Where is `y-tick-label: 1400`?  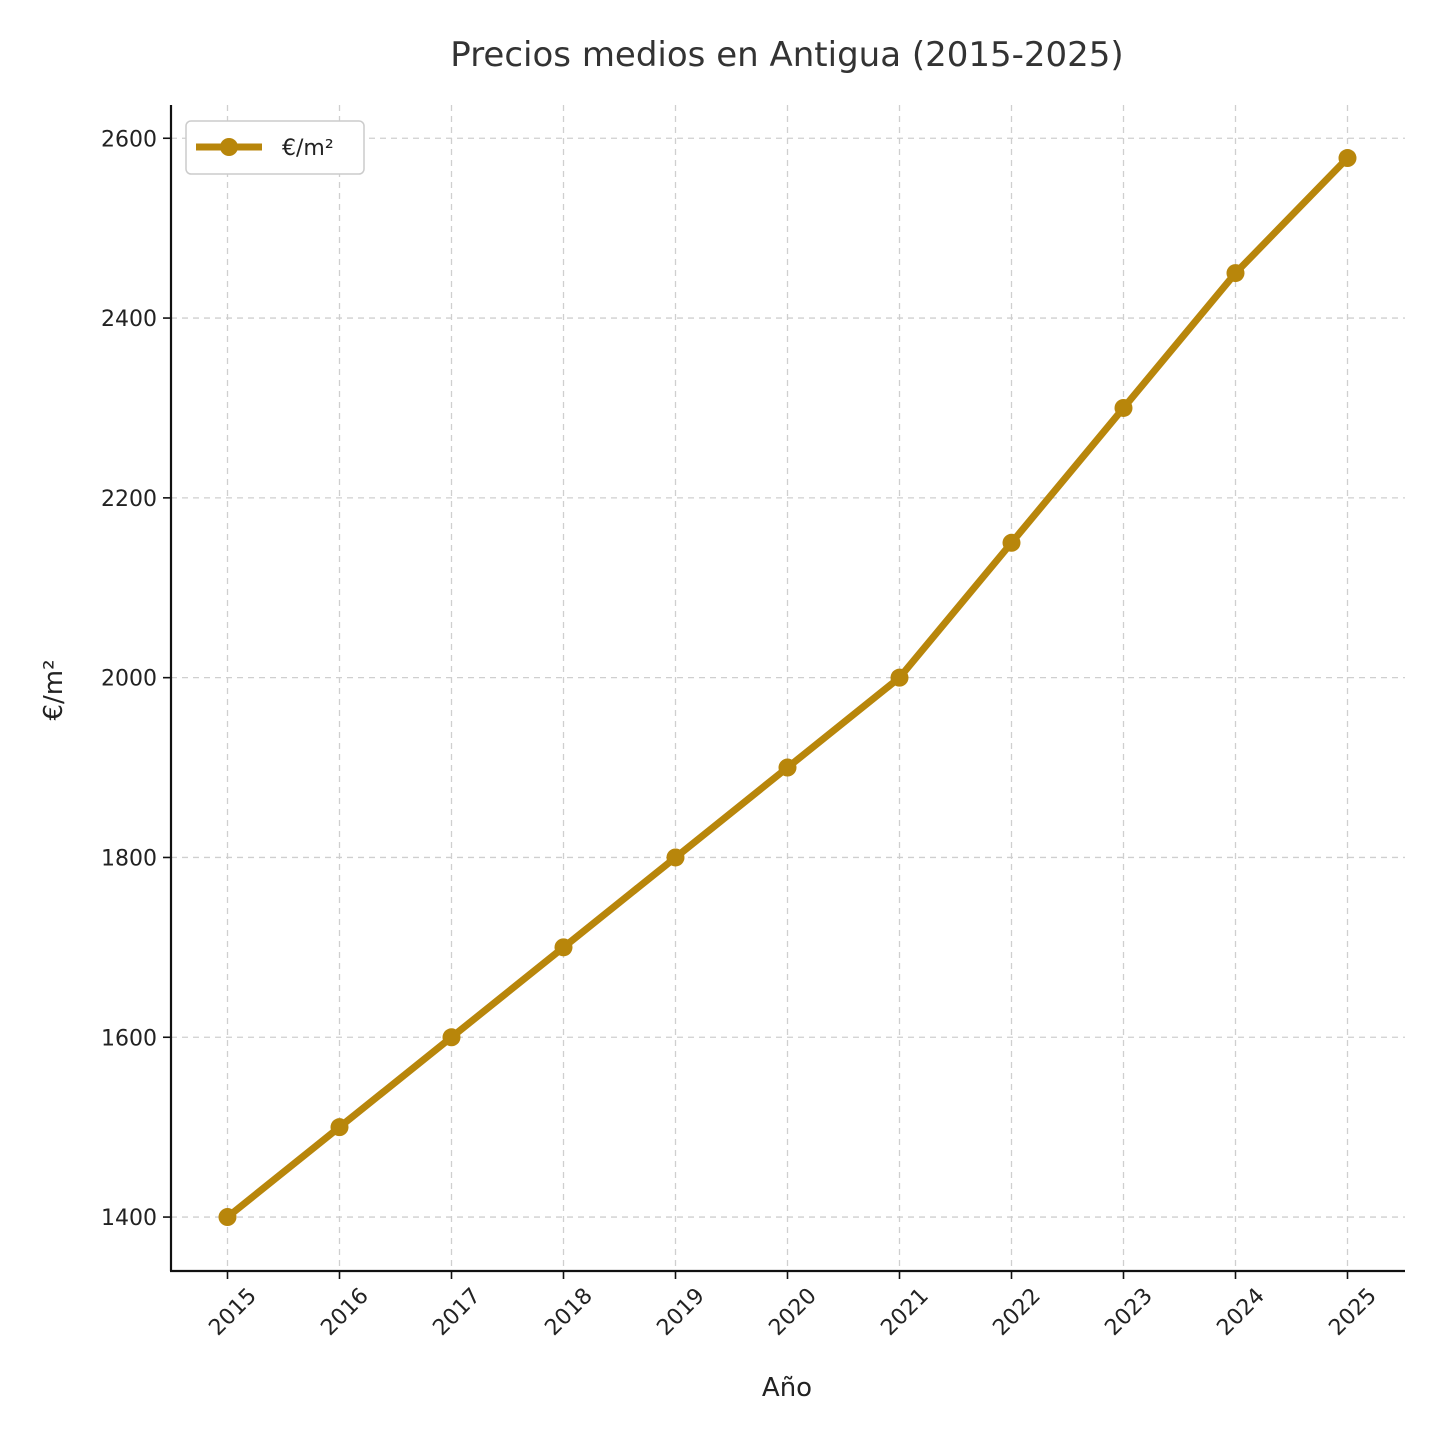 y-tick-label: 1400 is located at coordinates (129, 1218).